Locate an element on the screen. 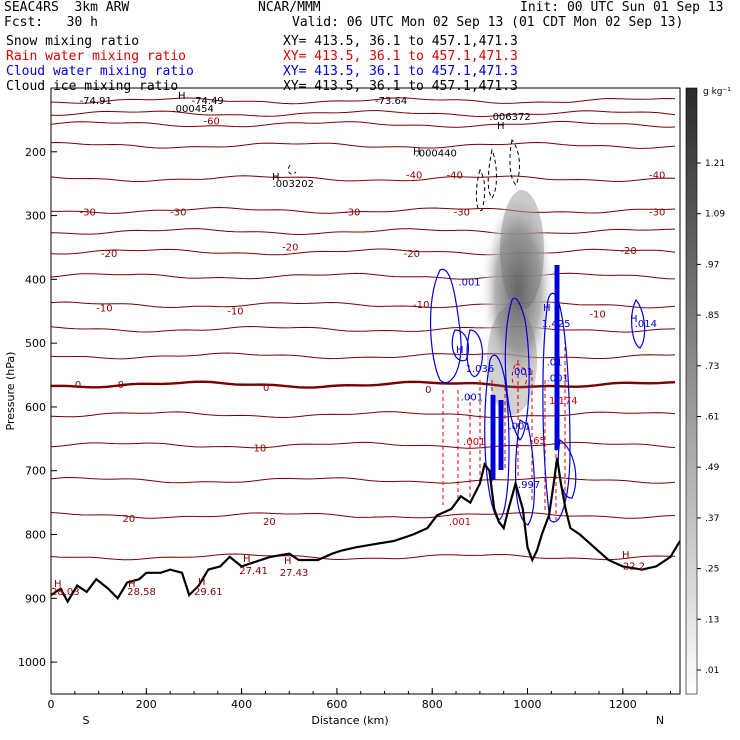  contour-label: -73.64 is located at coordinates (391, 101).